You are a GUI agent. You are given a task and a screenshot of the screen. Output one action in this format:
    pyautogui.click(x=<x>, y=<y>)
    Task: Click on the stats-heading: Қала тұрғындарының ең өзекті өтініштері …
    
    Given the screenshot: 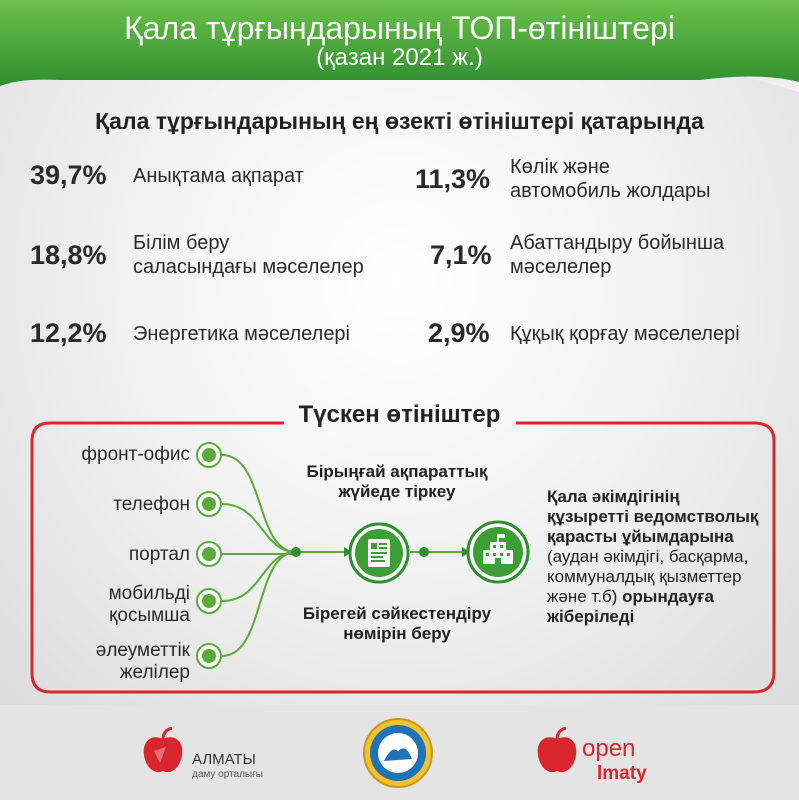 What is the action you would take?
    pyautogui.click(x=399, y=121)
    